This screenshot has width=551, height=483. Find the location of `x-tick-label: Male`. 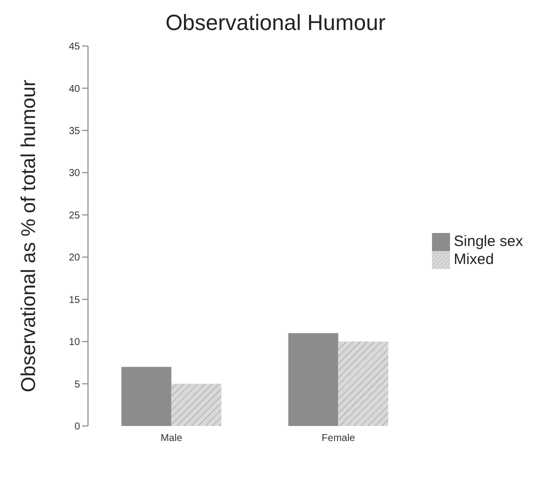

x-tick-label: Male is located at coordinates (171, 438).